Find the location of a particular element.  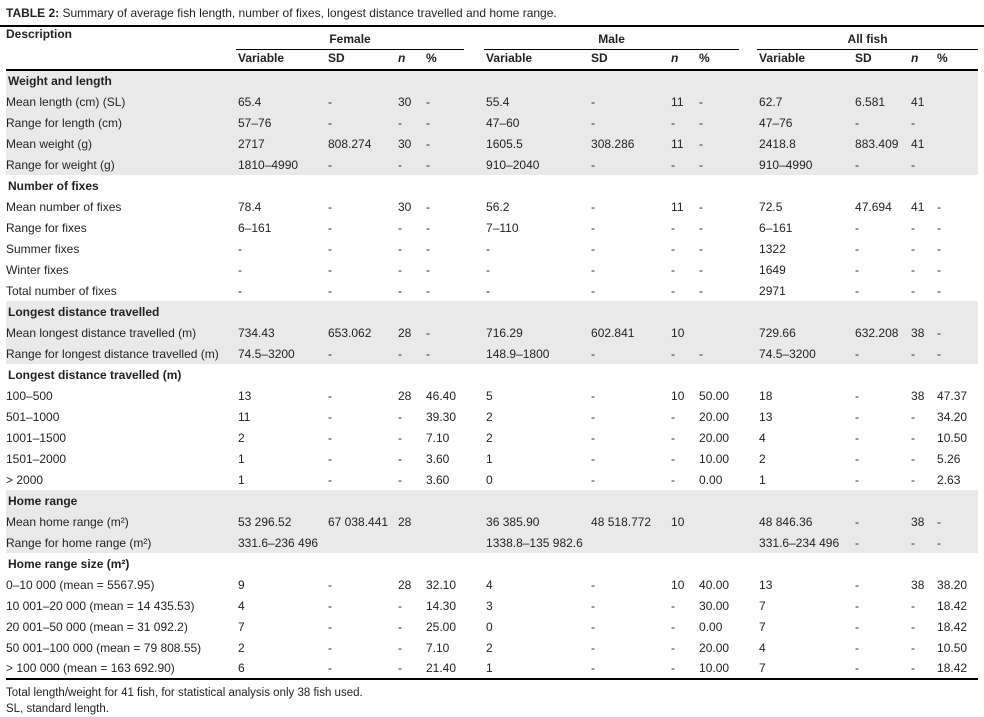

cell-female-variable: 1810–4990 is located at coordinates (268, 164).